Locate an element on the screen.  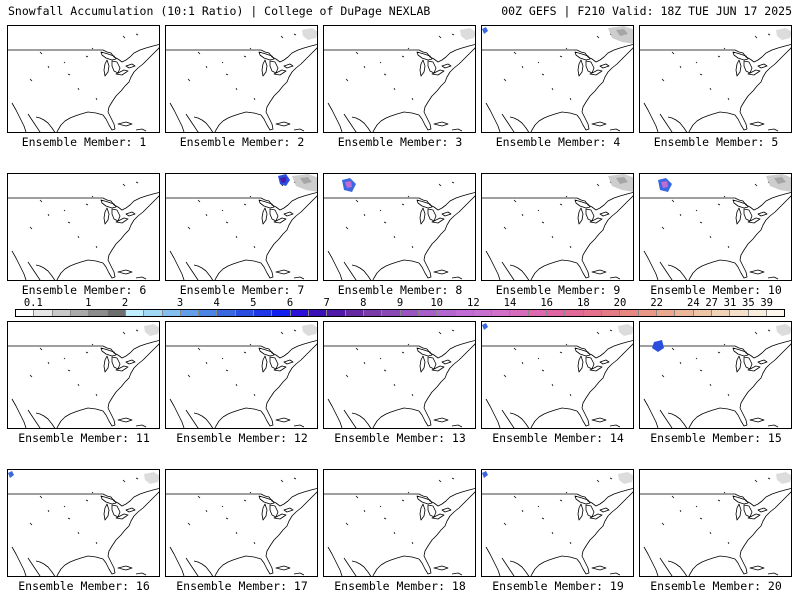
legend-tick-label: 16 is located at coordinates (546, 303).